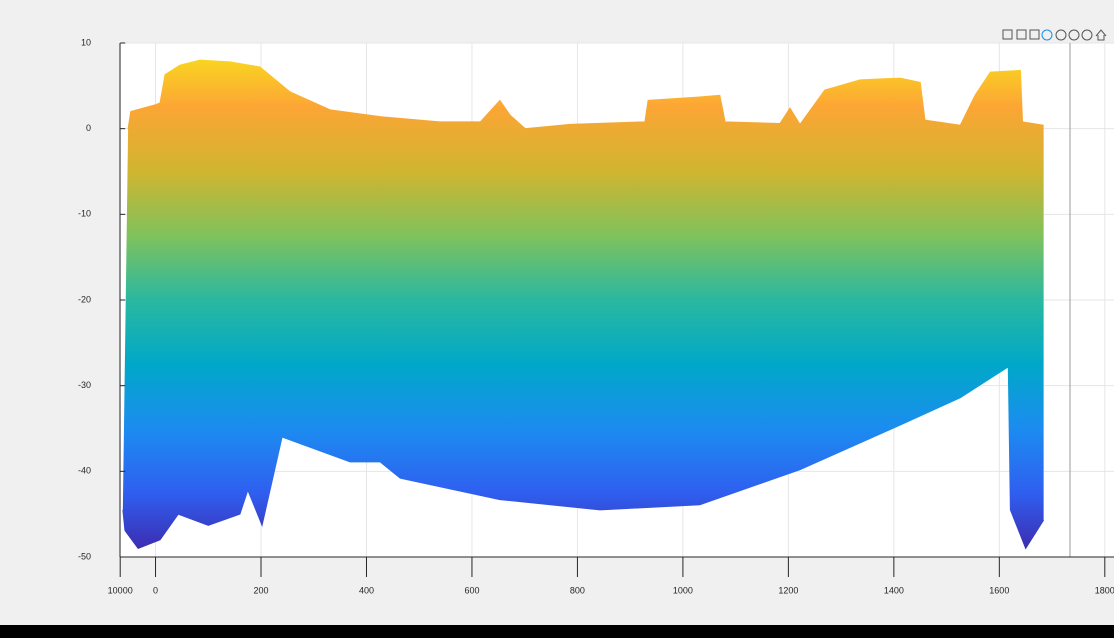  What do you see at coordinates (155, 590) in the screenshot?
I see `x-tick-label: 0` at bounding box center [155, 590].